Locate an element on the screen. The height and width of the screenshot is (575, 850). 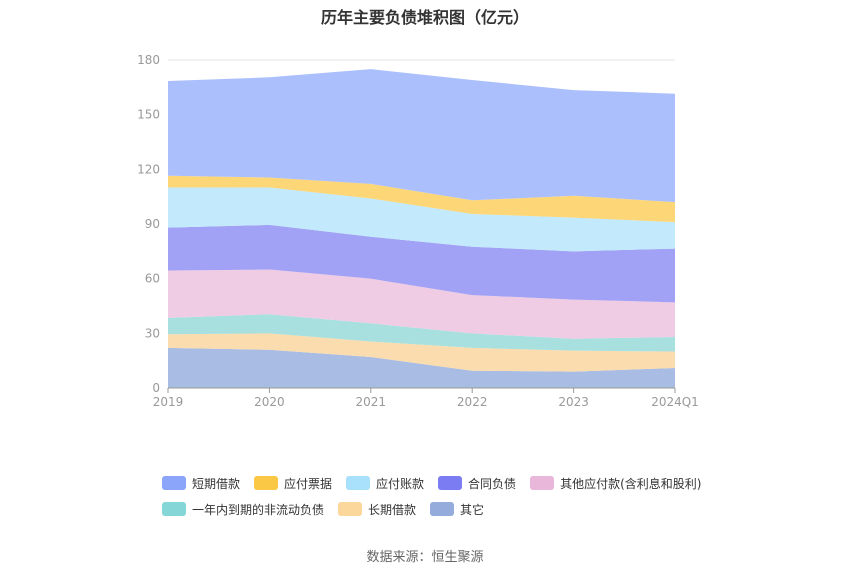
legend-row-1: 短期借款 应付票据 应付账款 合同负债 其他应付款(含利息和股利) is located at coordinates (442, 483).